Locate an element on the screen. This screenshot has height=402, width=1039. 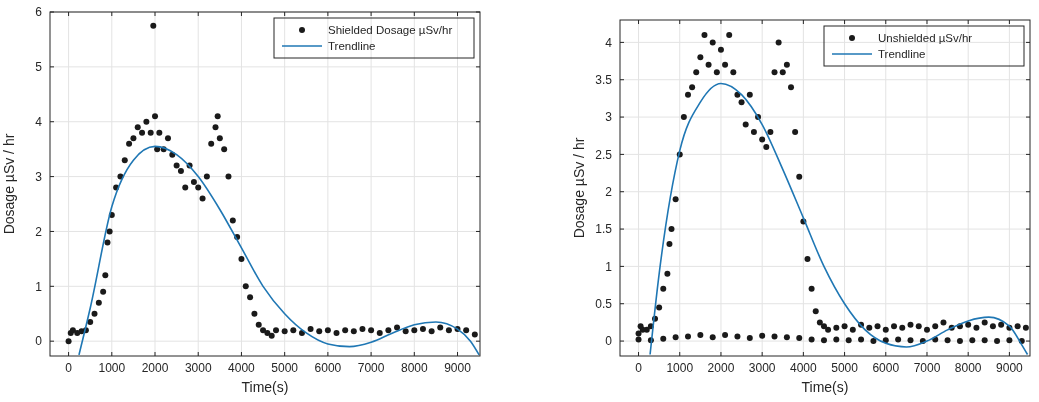
y-tick-label: 0.5 is located at coordinates (604, 303).